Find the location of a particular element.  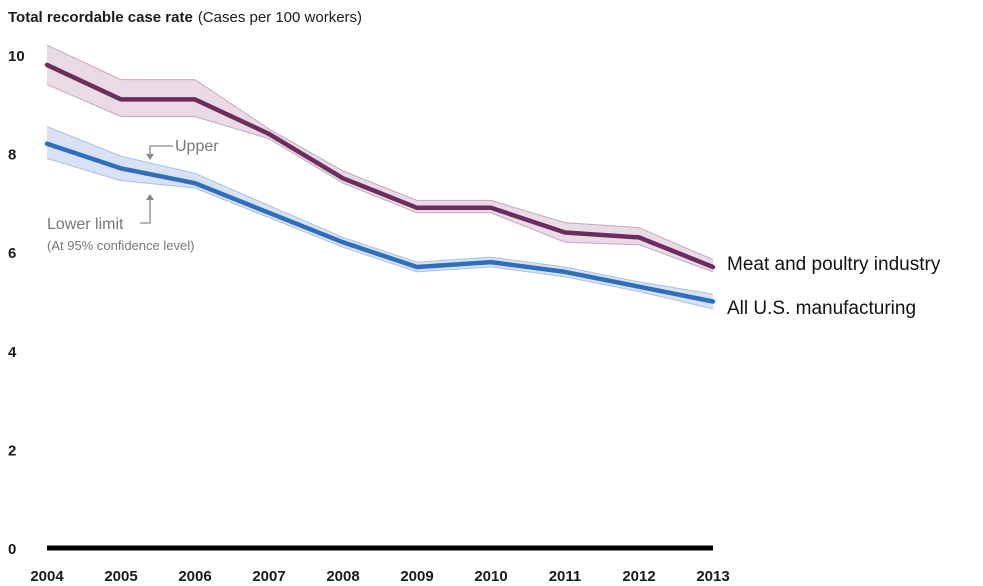

series-label-1: All U.S. manufacturing is located at coordinates (821, 308).